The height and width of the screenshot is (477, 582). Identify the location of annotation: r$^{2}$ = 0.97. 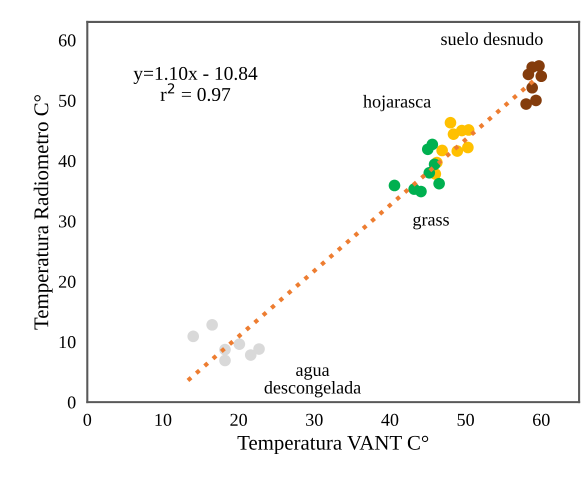
(195, 92).